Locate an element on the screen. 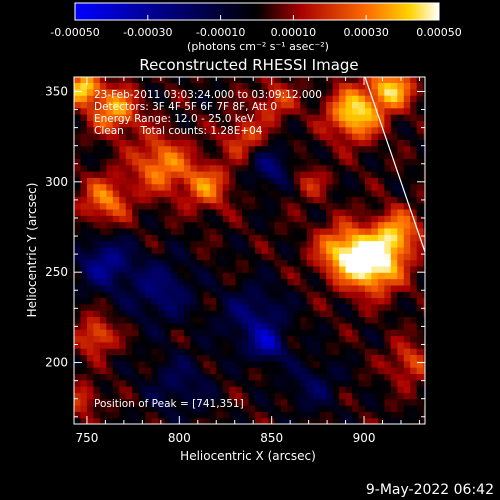 The width and height of the screenshot is (500, 500). y-tick-label: 200 is located at coordinates (56, 363).